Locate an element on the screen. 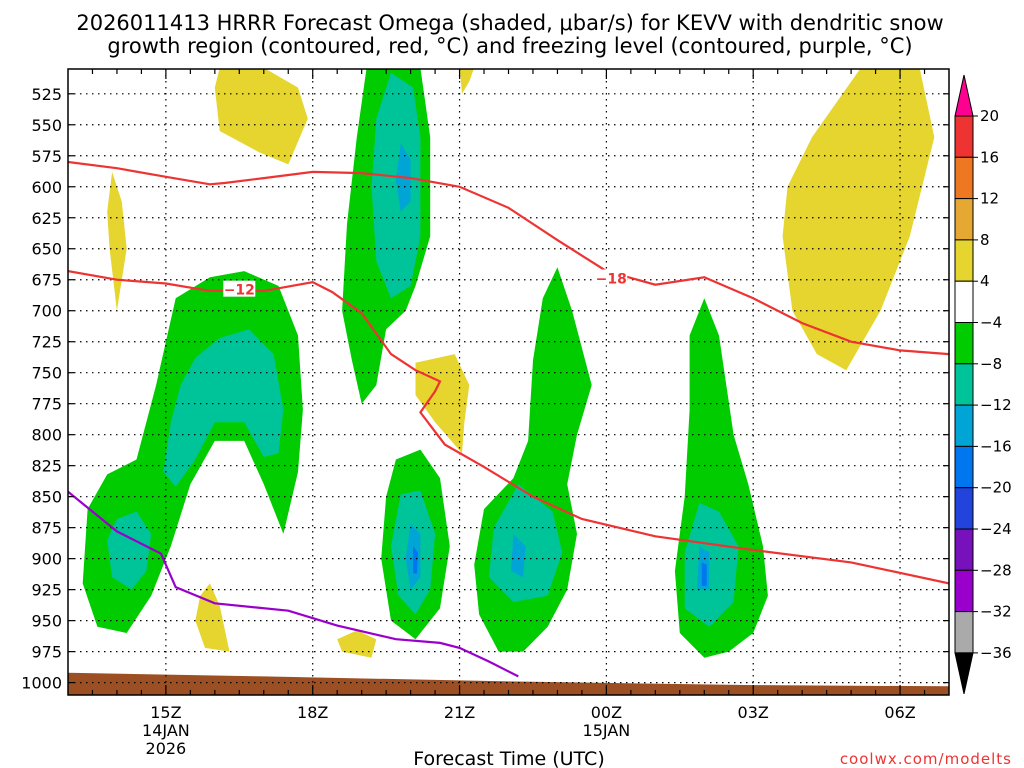  y-tick-label: 750 is located at coordinates (46, 373).